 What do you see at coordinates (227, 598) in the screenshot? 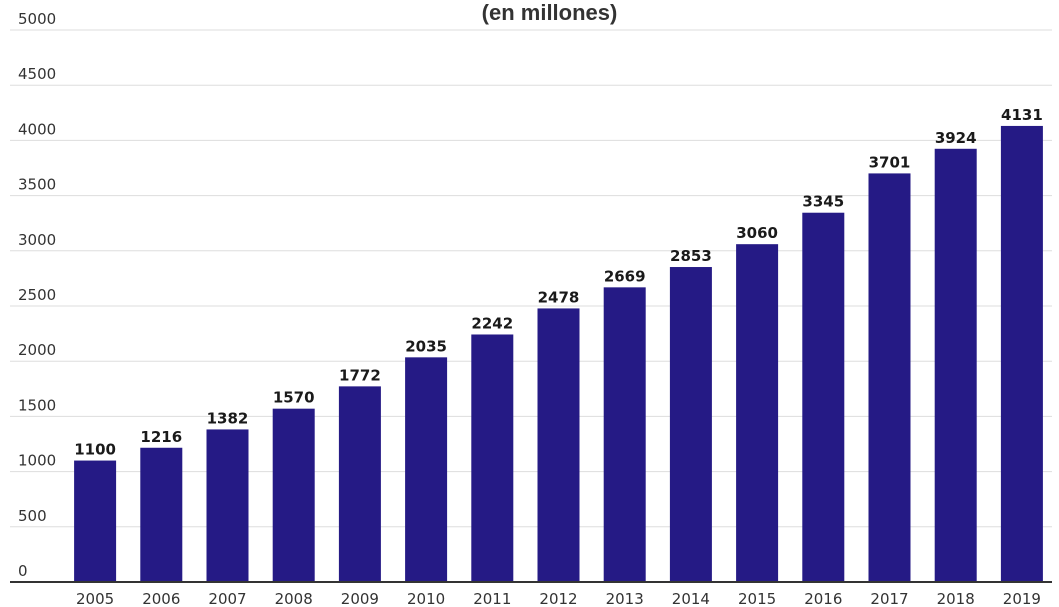
I see `x-tick-label-2007: 2007` at bounding box center [227, 598].